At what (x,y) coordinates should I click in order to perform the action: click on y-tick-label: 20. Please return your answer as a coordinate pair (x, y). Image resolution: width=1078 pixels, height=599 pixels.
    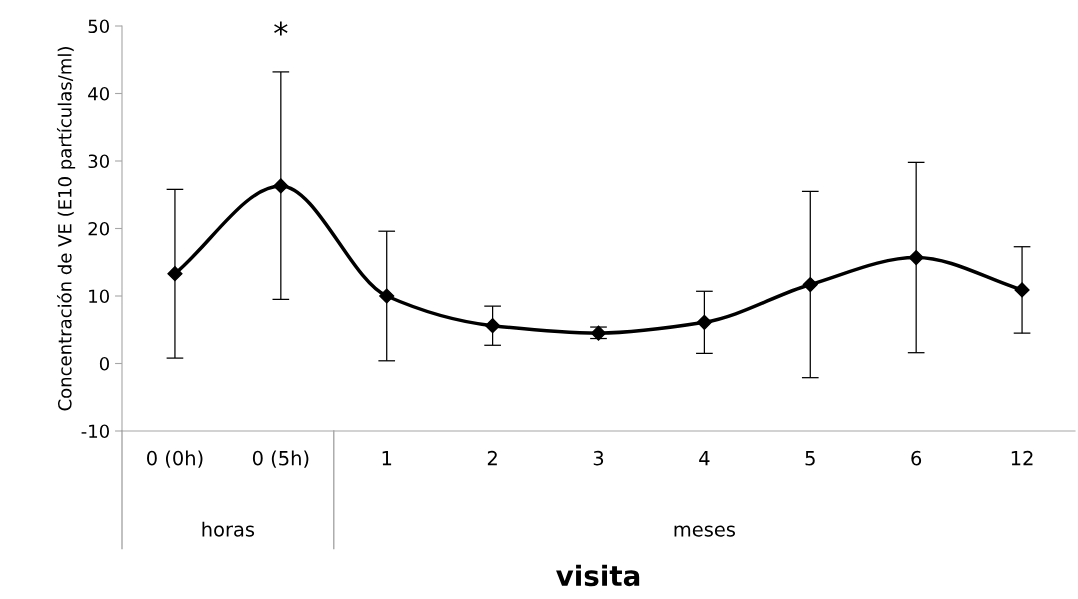
    Looking at the image, I should click on (98, 228).